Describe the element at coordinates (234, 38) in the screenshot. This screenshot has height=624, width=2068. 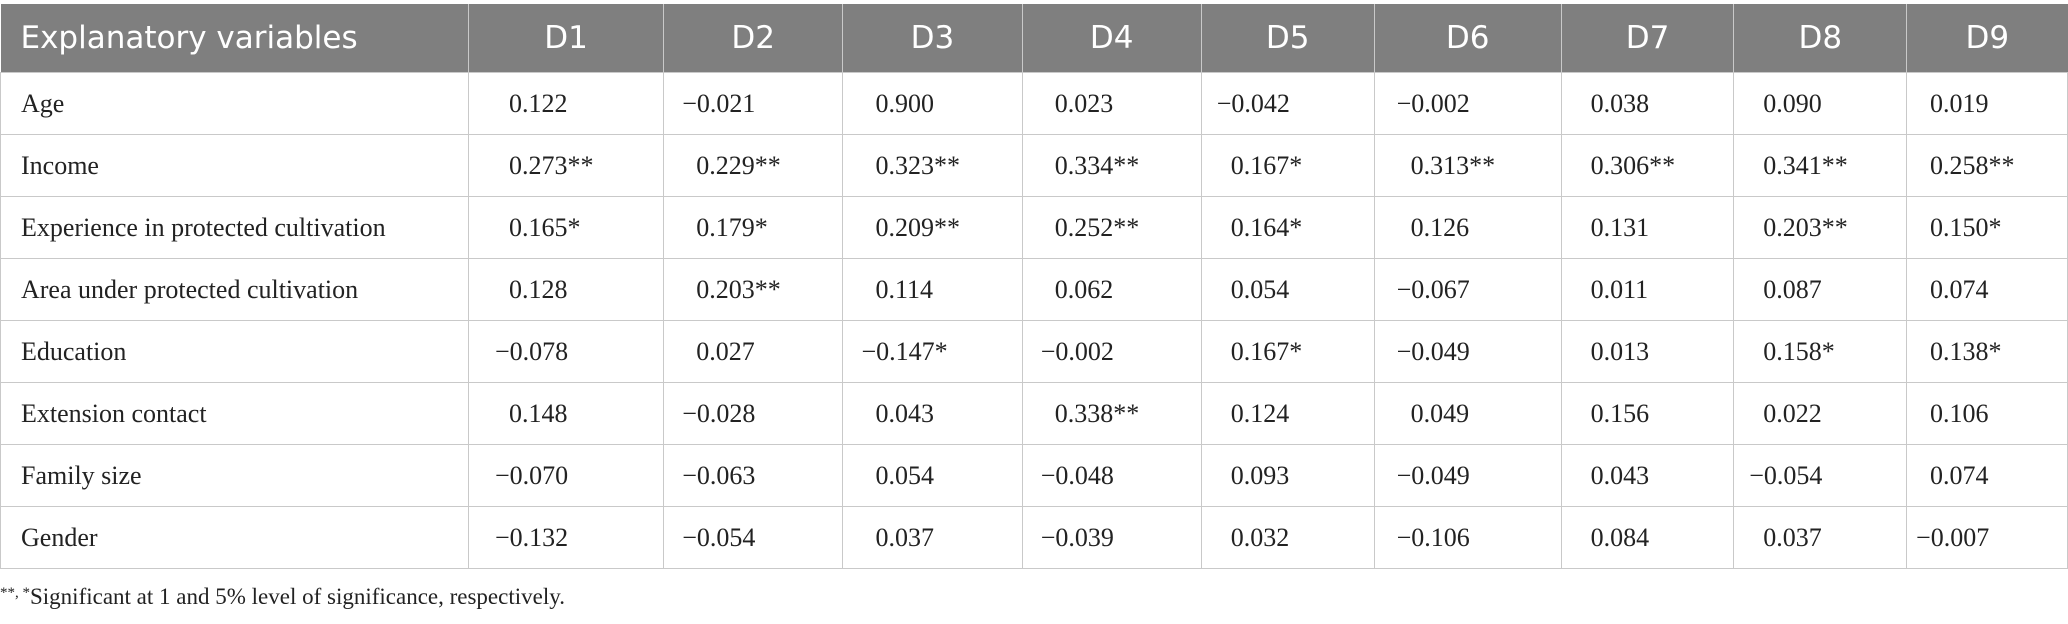
I see `column-header-variables: Explanatory variables` at that location.